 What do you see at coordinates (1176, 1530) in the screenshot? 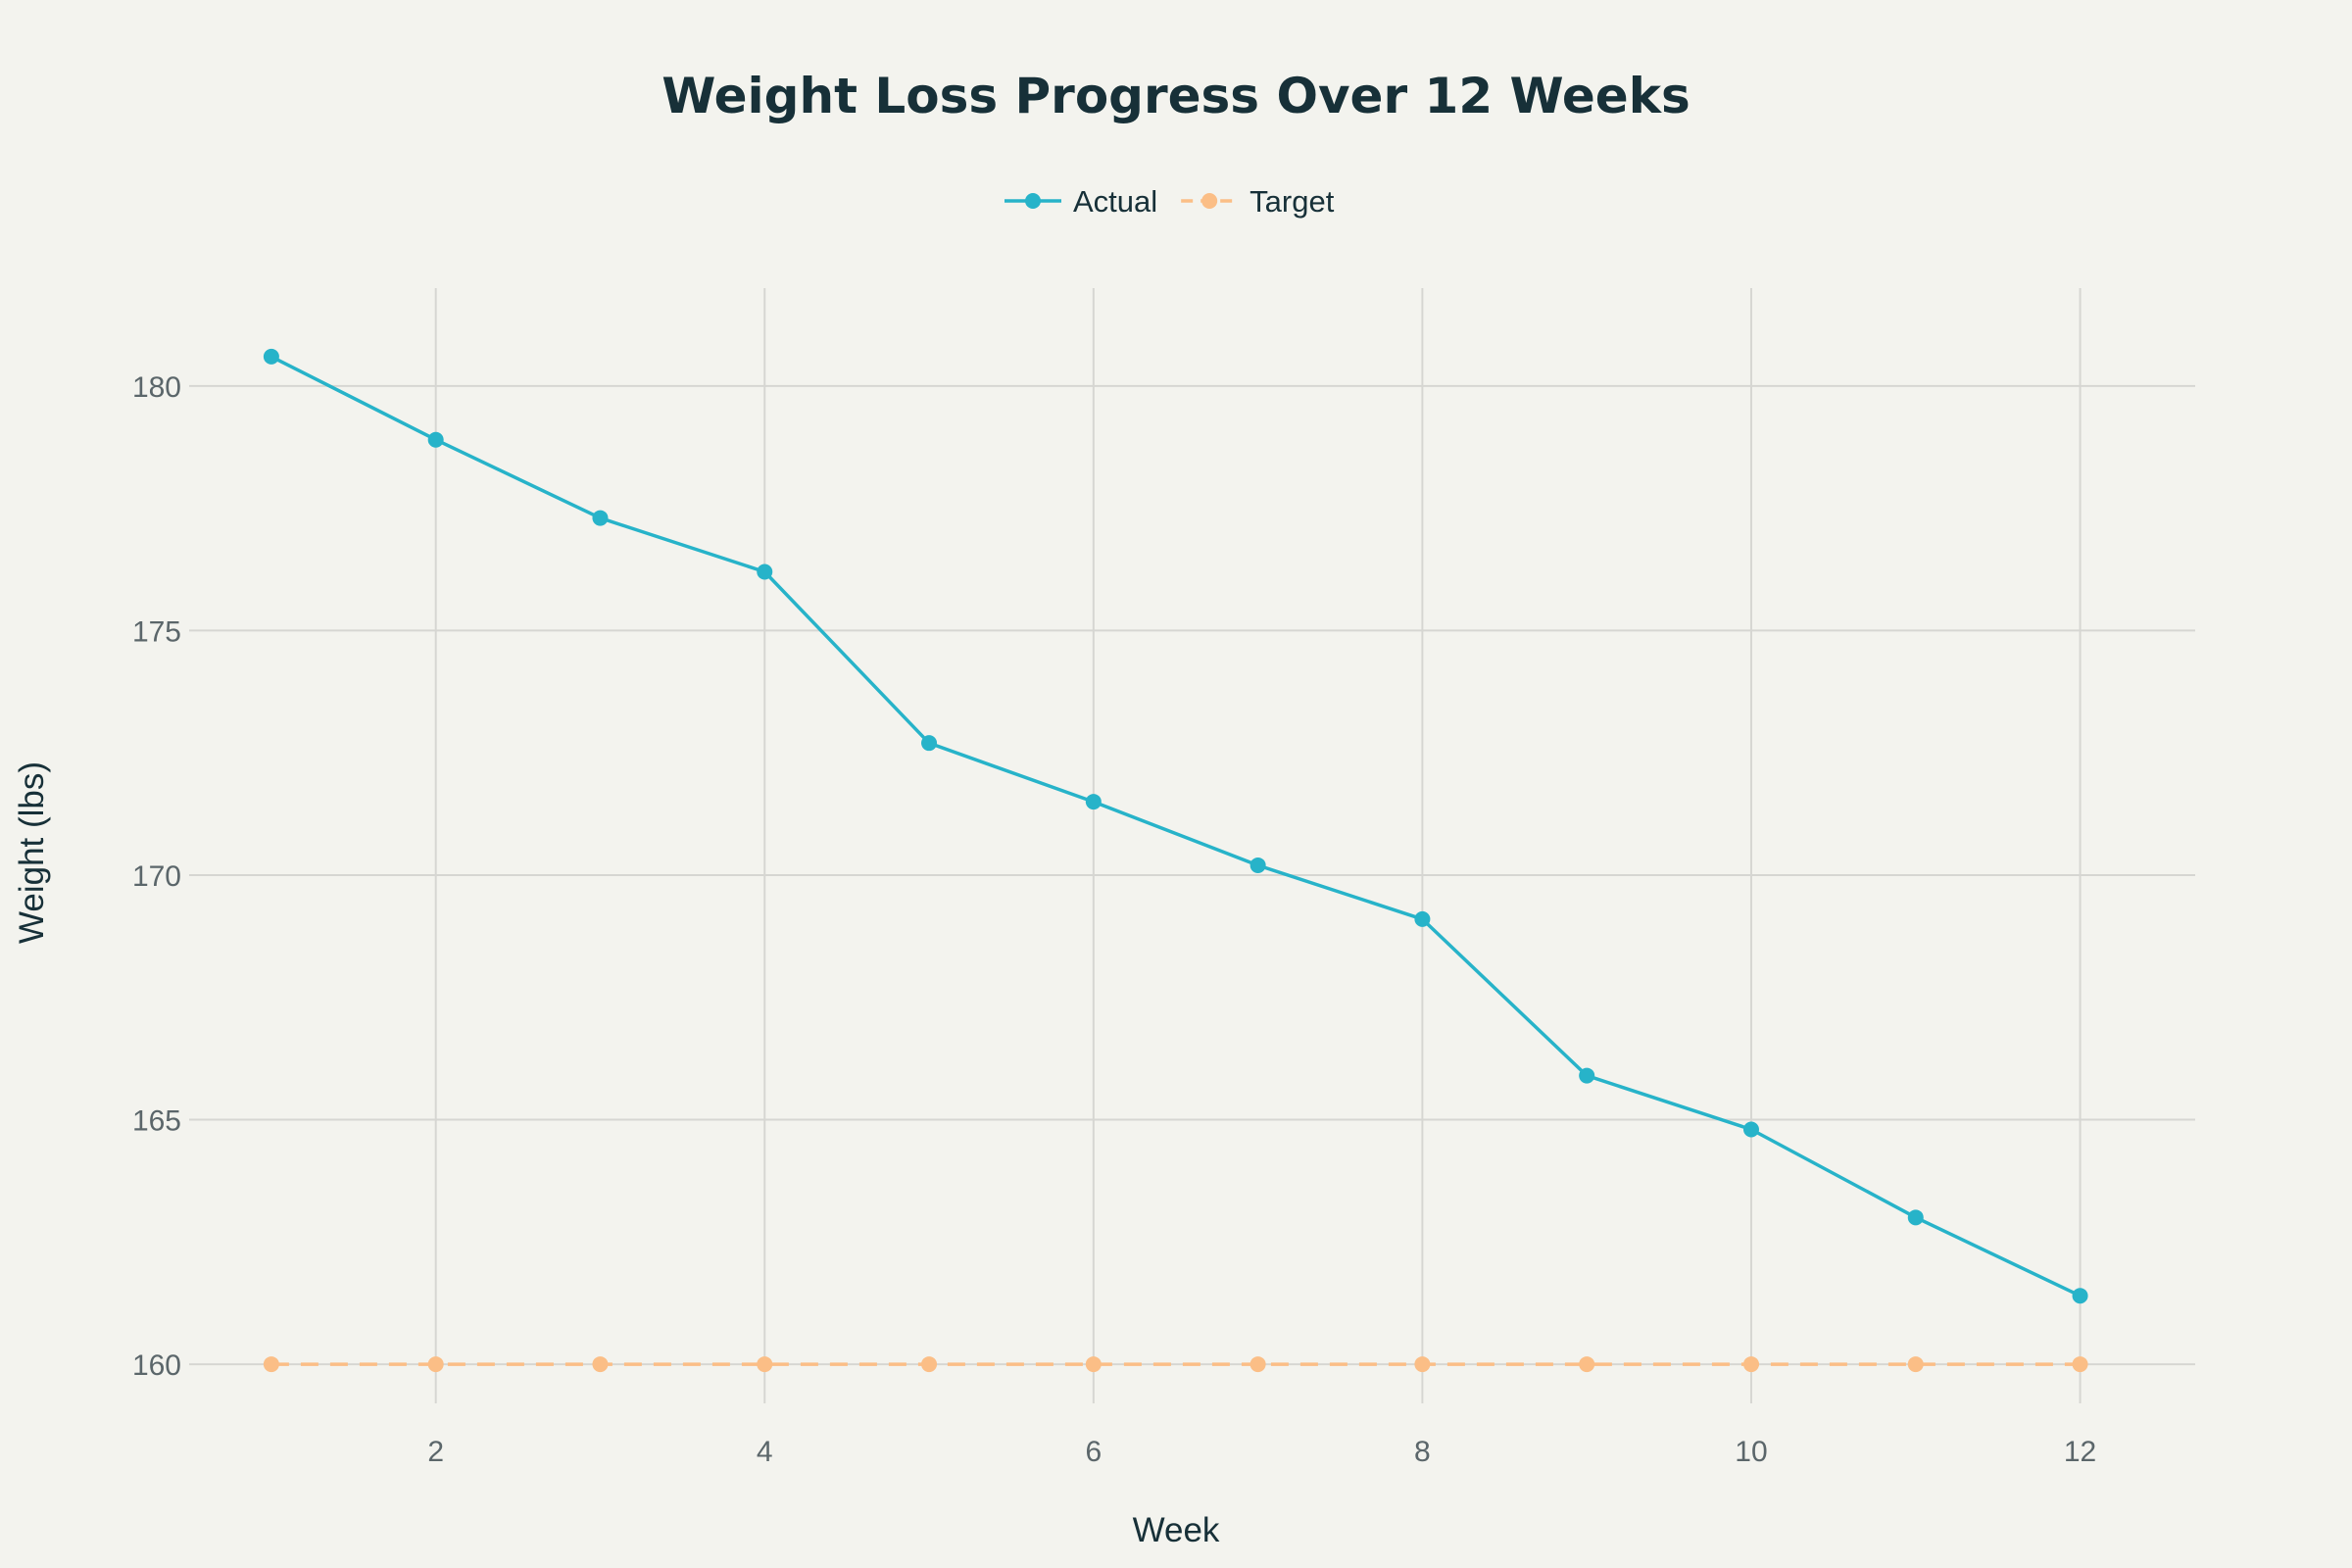
I see `x-axis-title: Week` at bounding box center [1176, 1530].